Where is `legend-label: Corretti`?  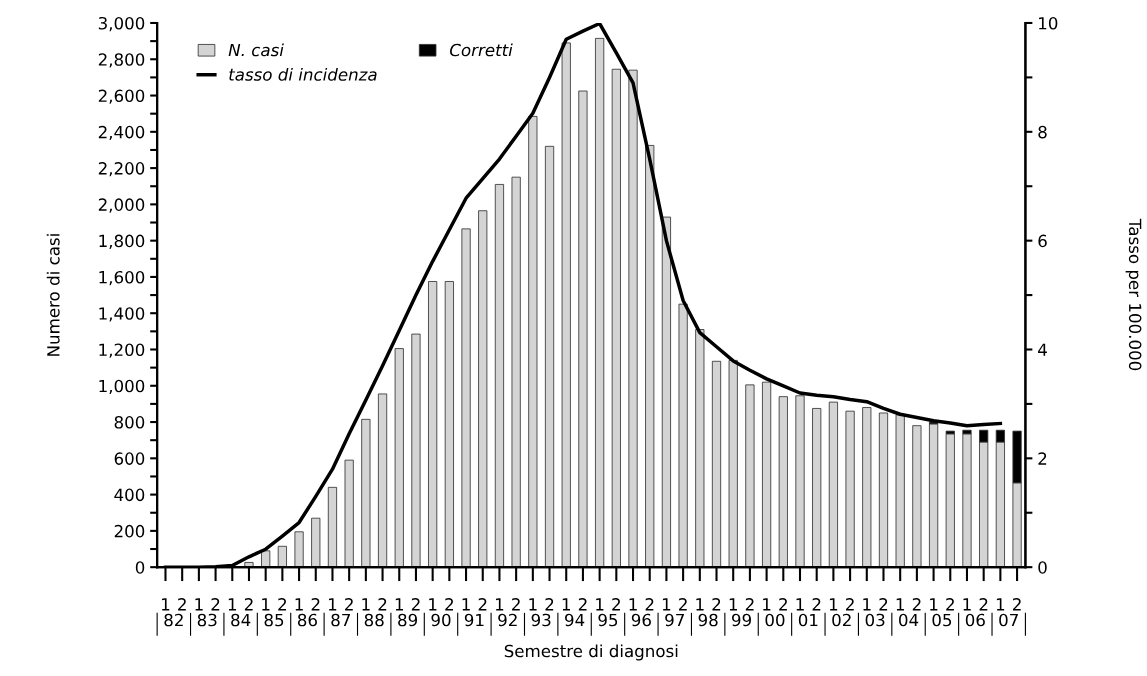
legend-label: Corretti is located at coordinates (481, 50).